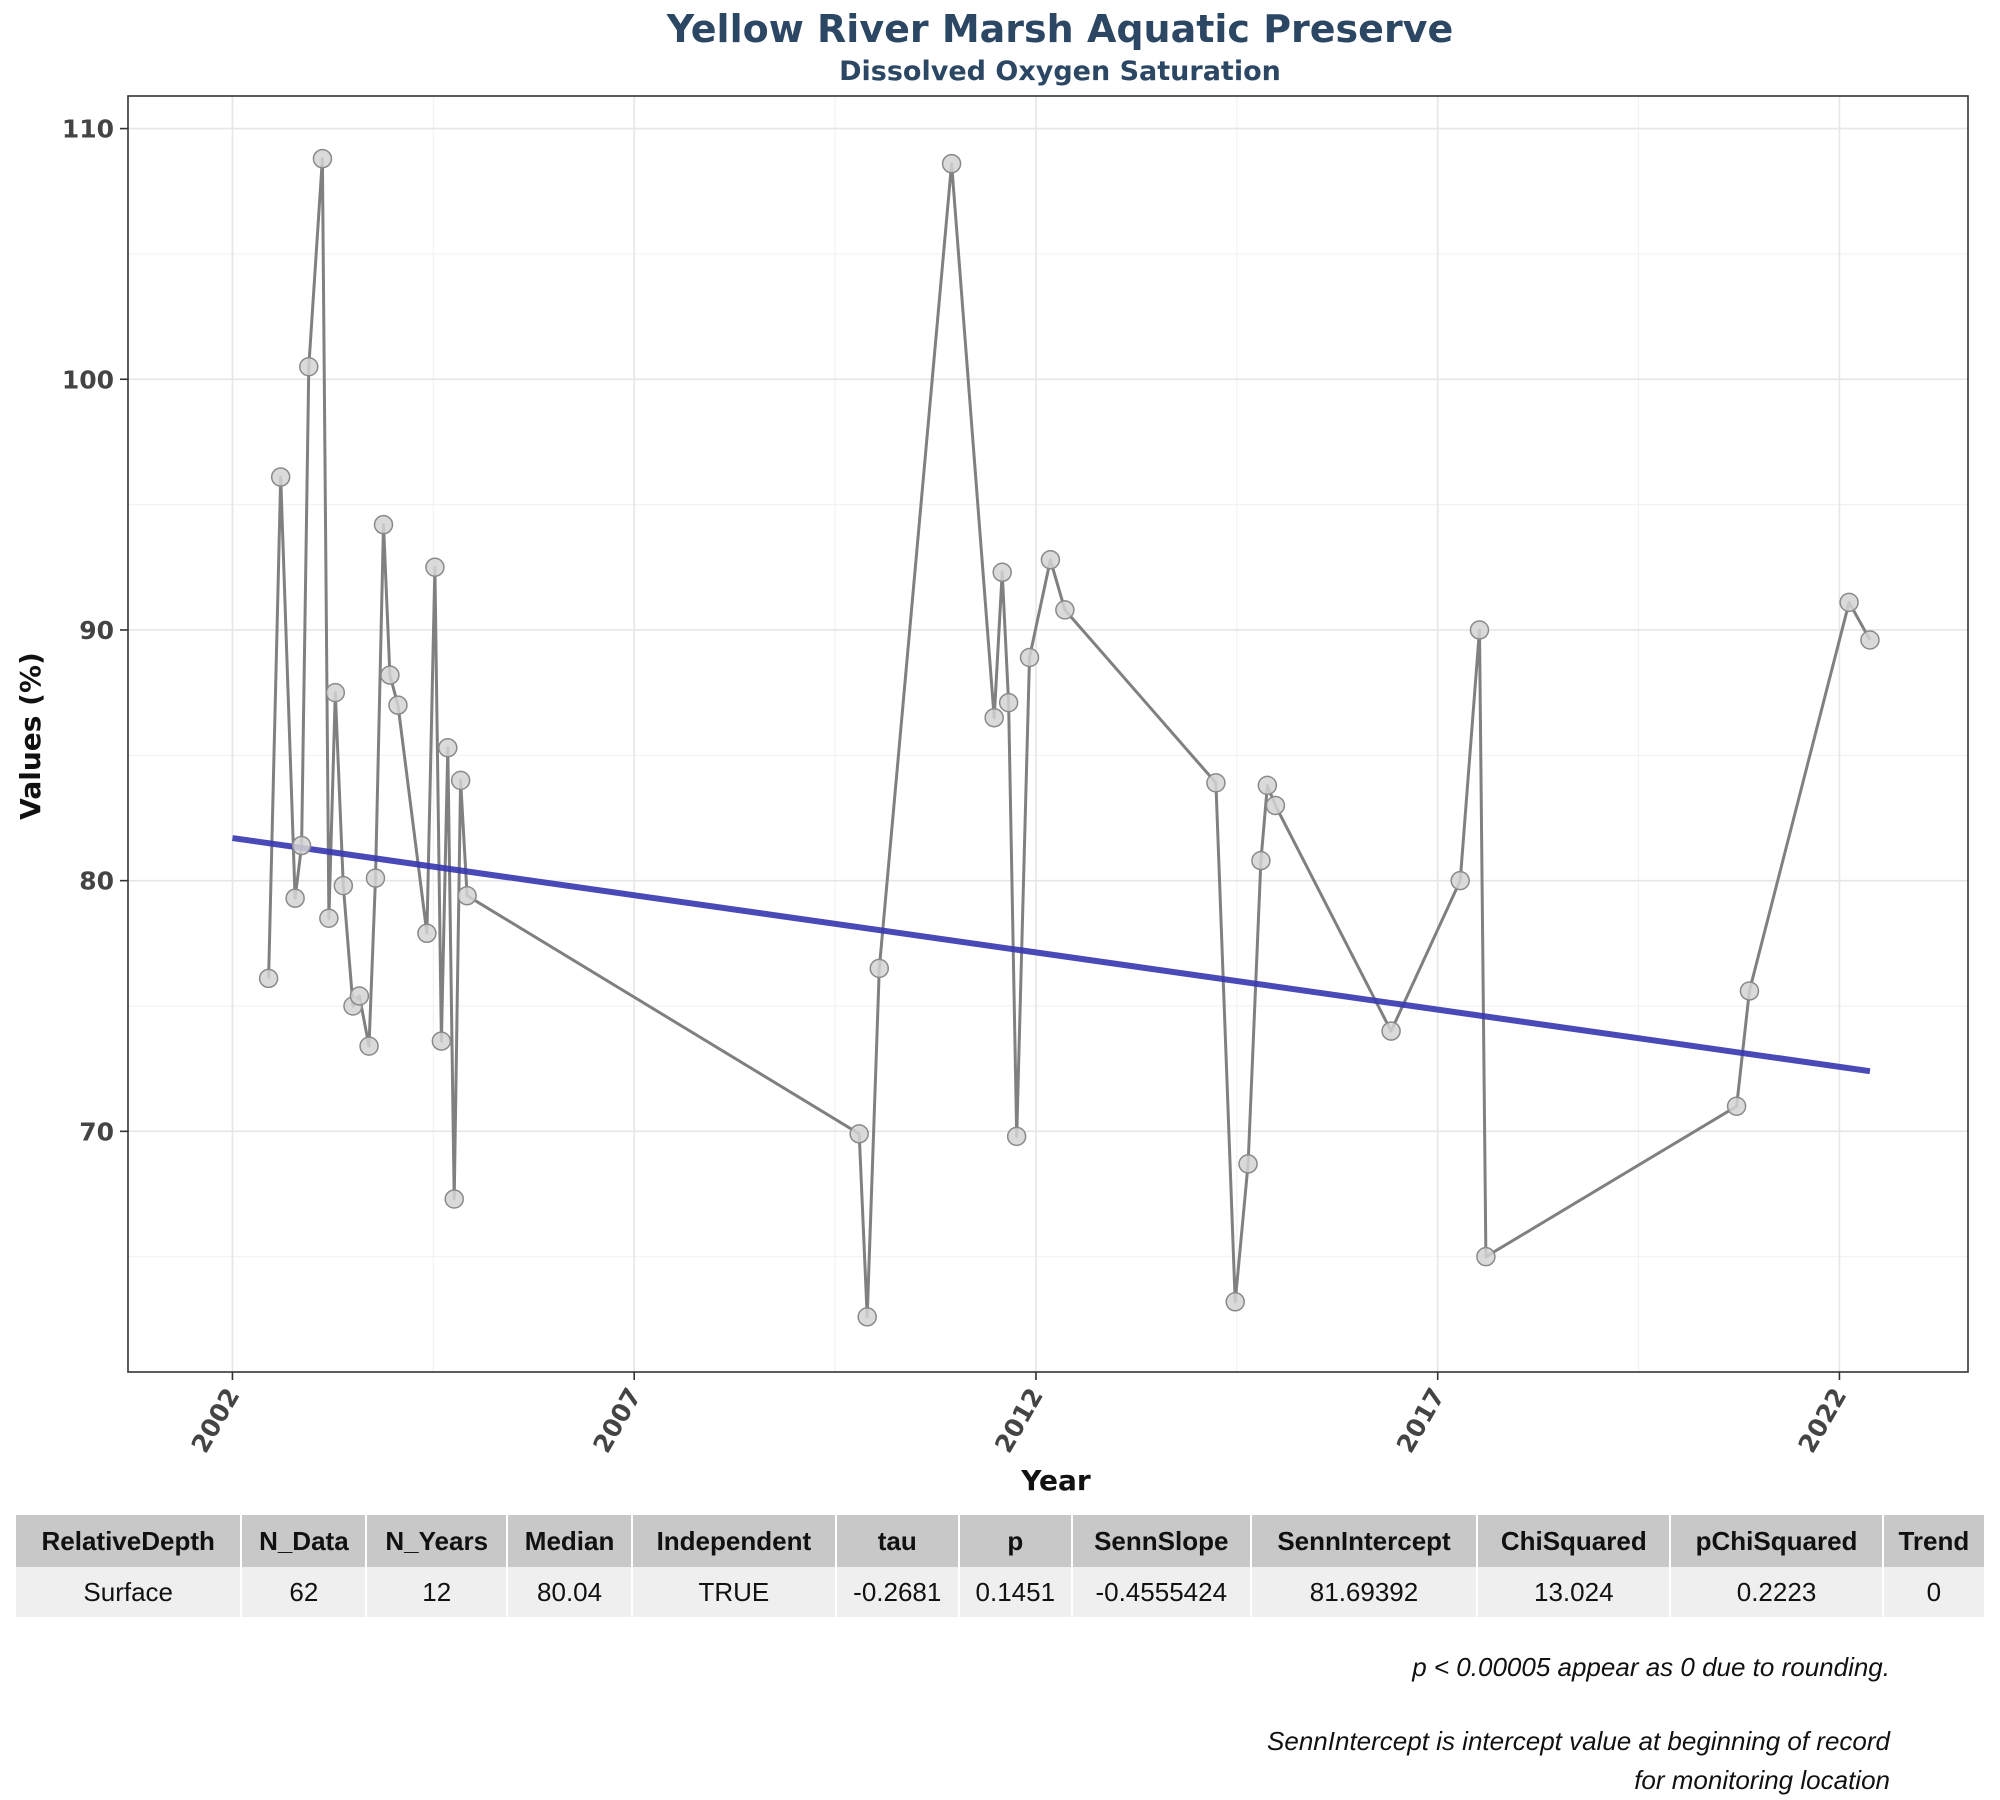 Image resolution: width=2000 pixels, height=1800 pixels. I want to click on table-cell: 0, so click(1933, 1592).